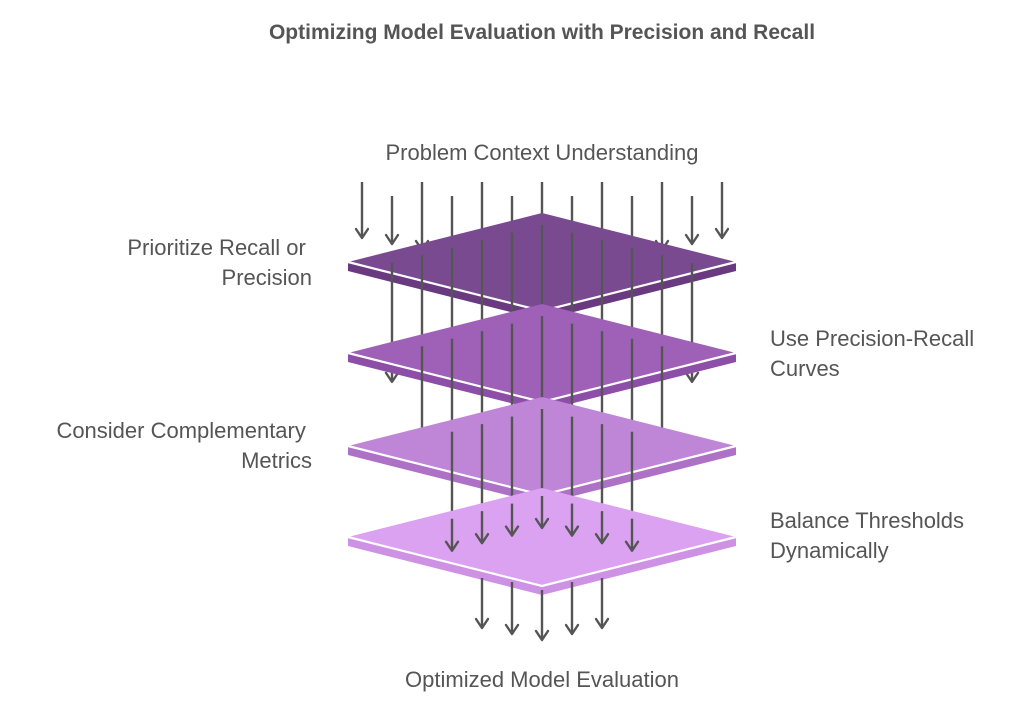 Image resolution: width=1024 pixels, height=708 pixels. I want to click on layer-3-label-line-2: Metrics, so click(276, 460).